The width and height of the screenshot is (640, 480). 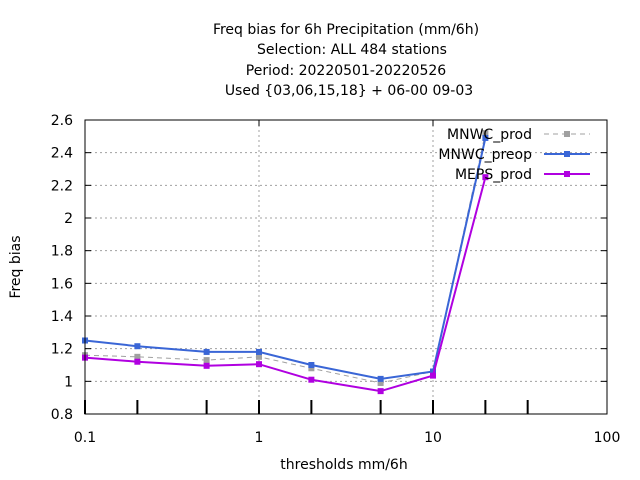 What do you see at coordinates (493, 175) in the screenshot?
I see `legend-label-MEPS_prod: MEPS_prod` at bounding box center [493, 175].